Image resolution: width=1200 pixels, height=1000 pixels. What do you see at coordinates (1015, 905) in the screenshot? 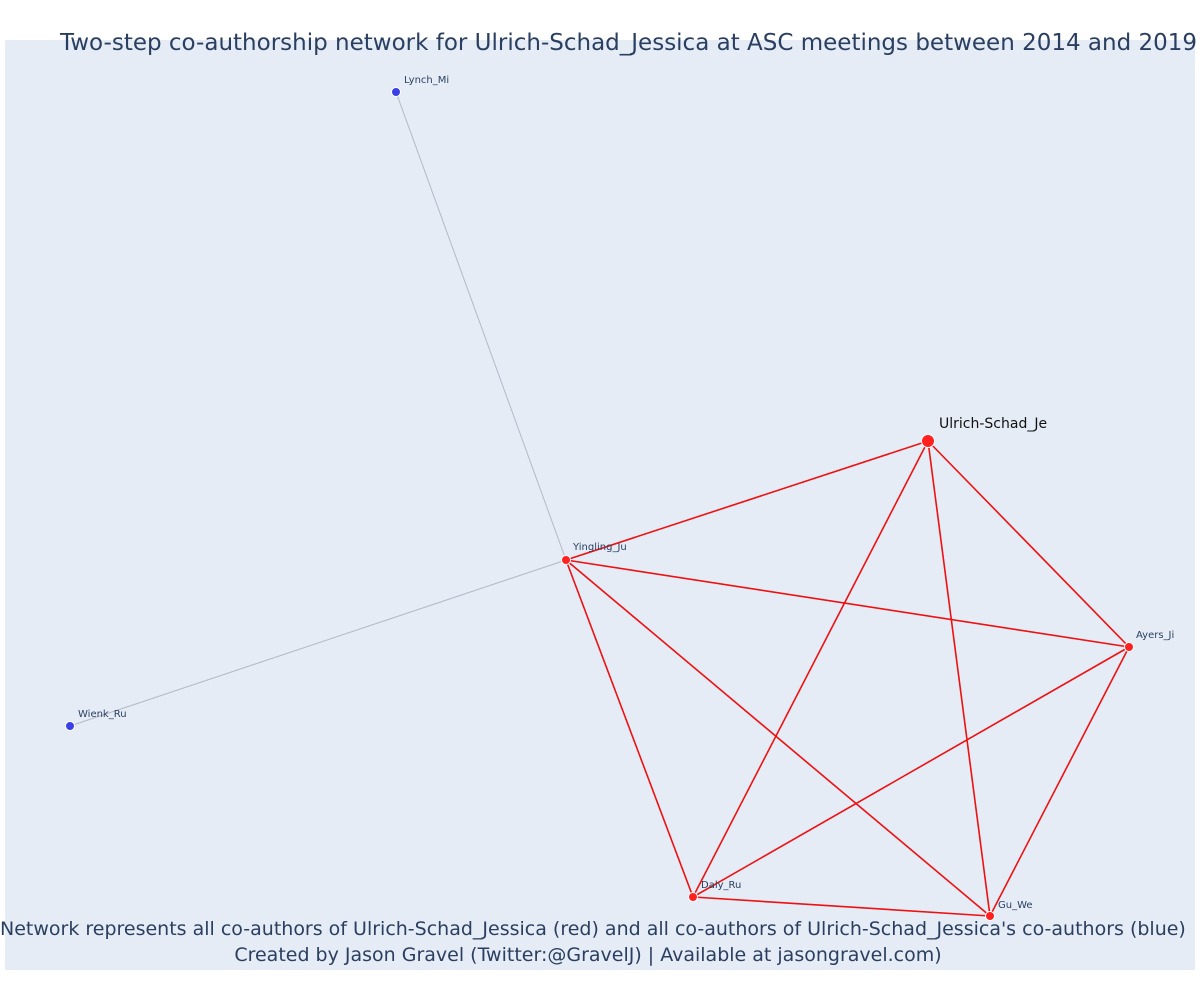
I see `node-label-gu: Gu_We` at bounding box center [1015, 905].